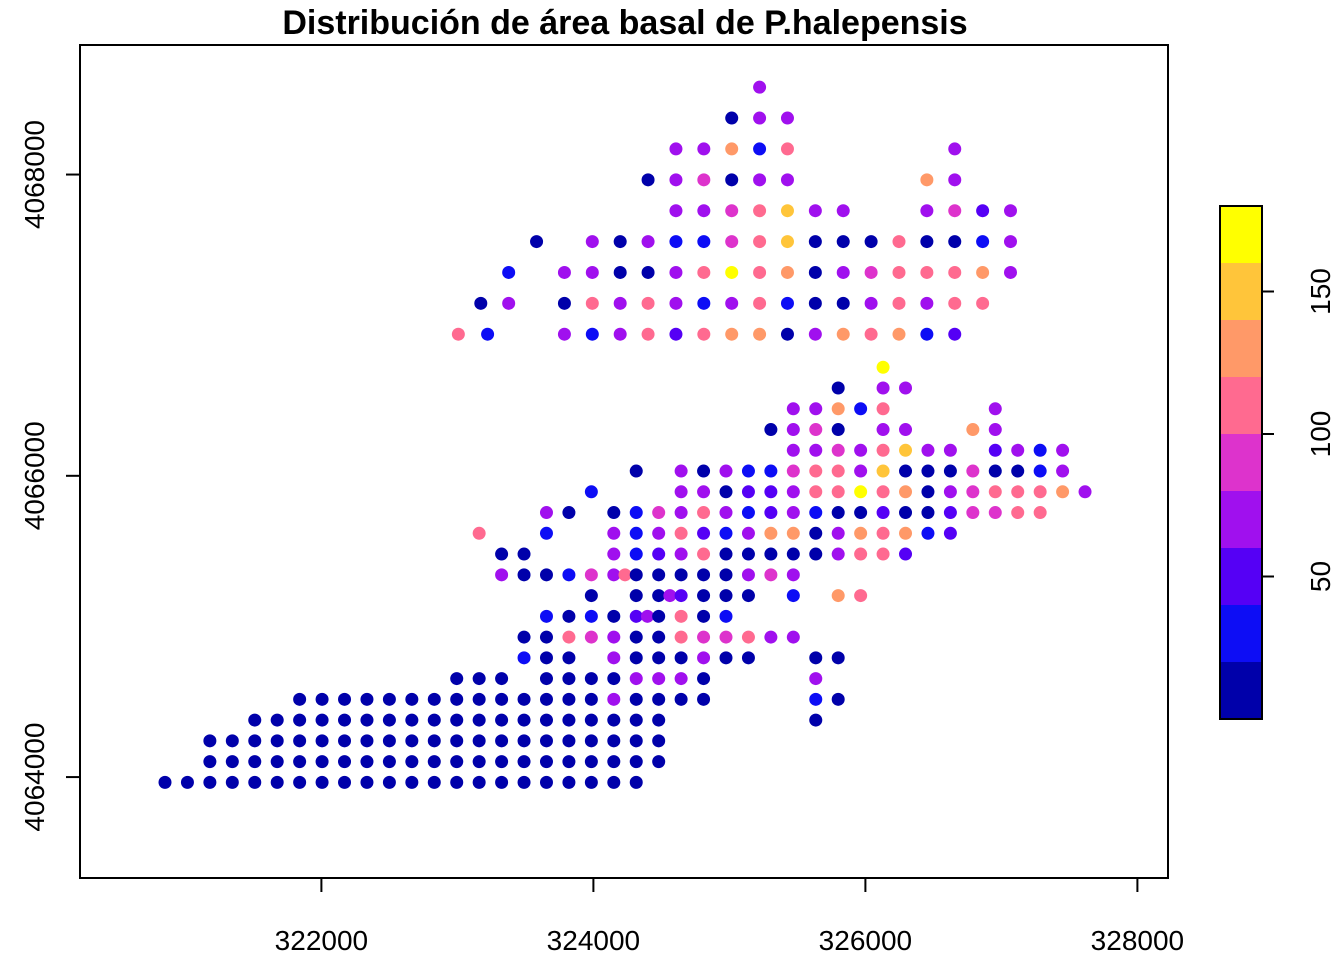  Describe the element at coordinates (34, 777) in the screenshot. I see `y-tick-label: 4064000` at that location.